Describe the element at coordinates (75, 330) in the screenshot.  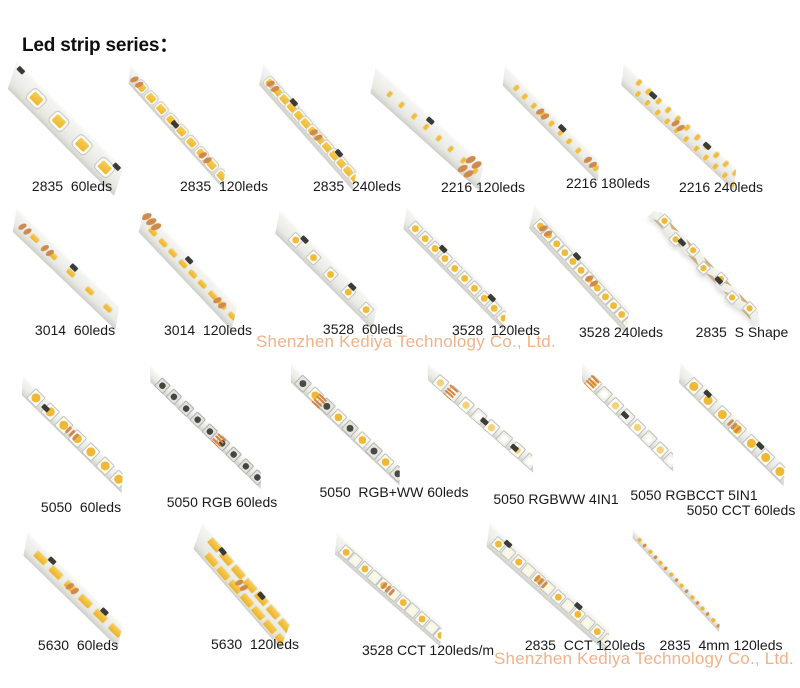
I see `product-label: 3014 60leds` at that location.